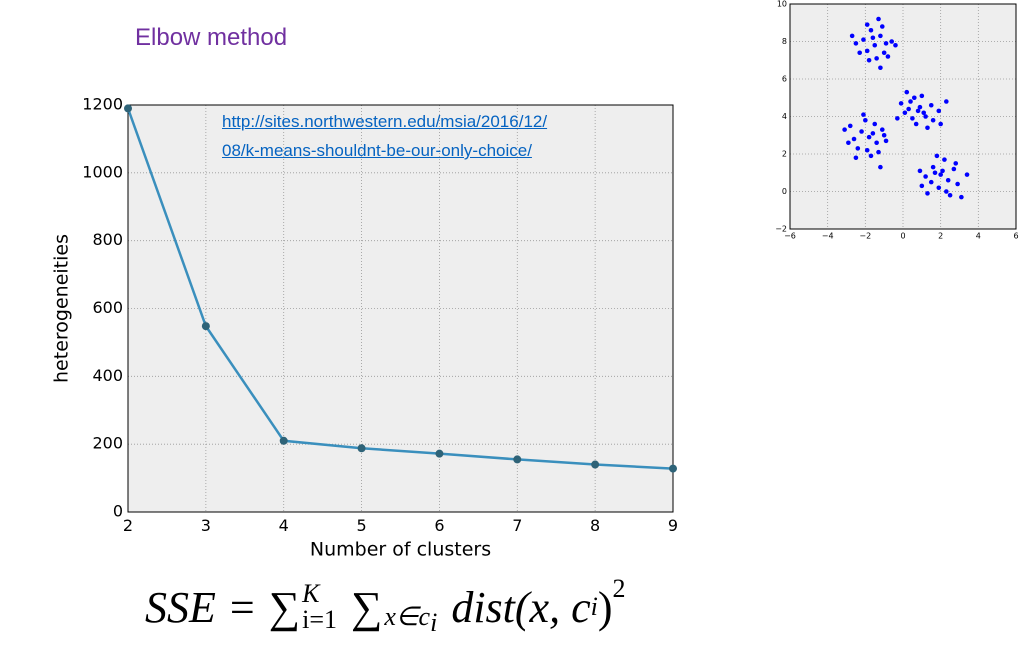 The width and height of the screenshot is (1024, 669). What do you see at coordinates (521, 607) in the screenshot?
I see `formula-text: dist(x, c` at bounding box center [521, 607].